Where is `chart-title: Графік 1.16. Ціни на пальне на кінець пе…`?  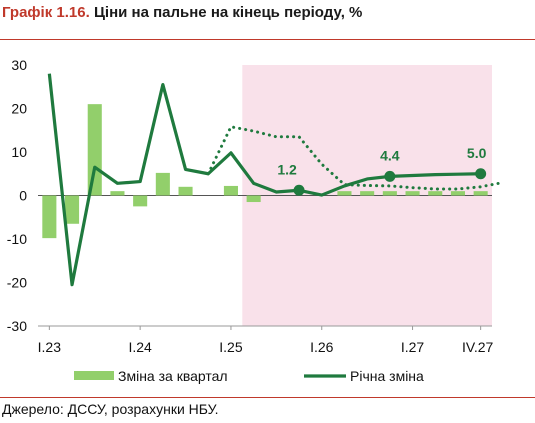 chart-title: Графік 1.16. Ціни на пальне на кінець пе… is located at coordinates (182, 12).